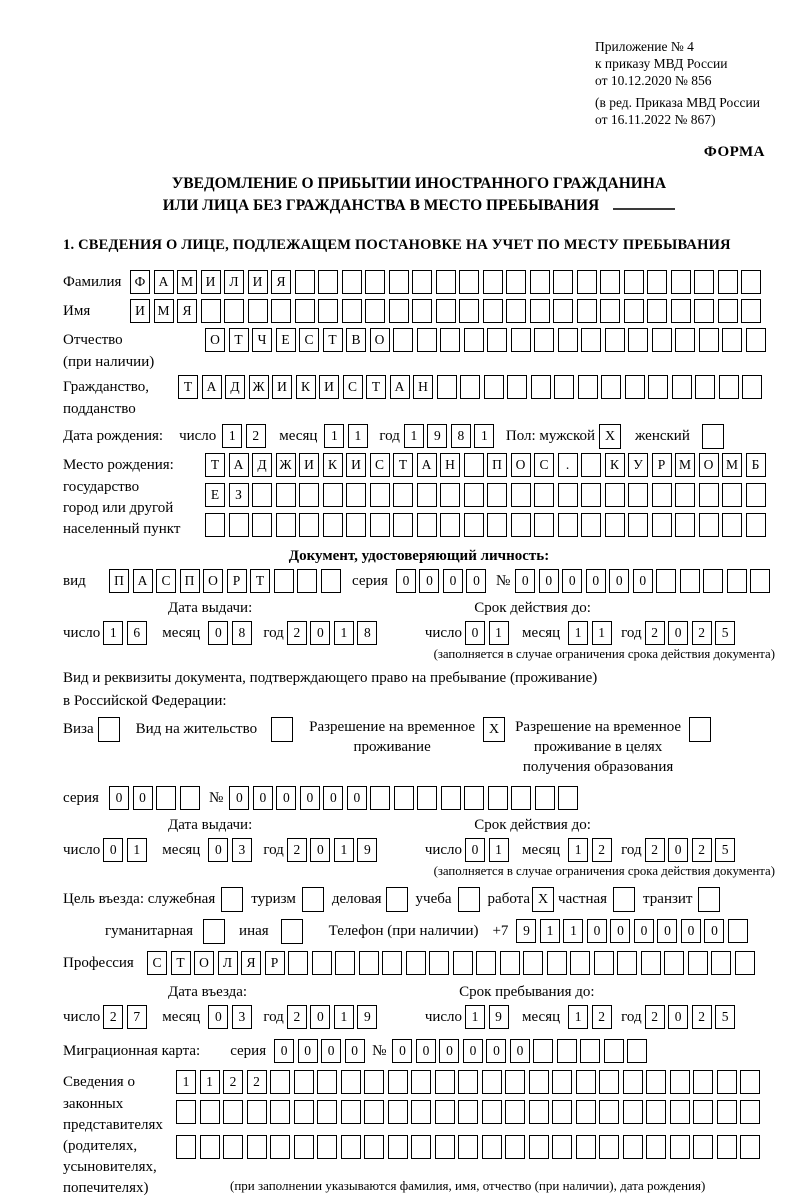 The height and width of the screenshot is (1199, 800). I want to click on checkbox-private, so click(624, 899).